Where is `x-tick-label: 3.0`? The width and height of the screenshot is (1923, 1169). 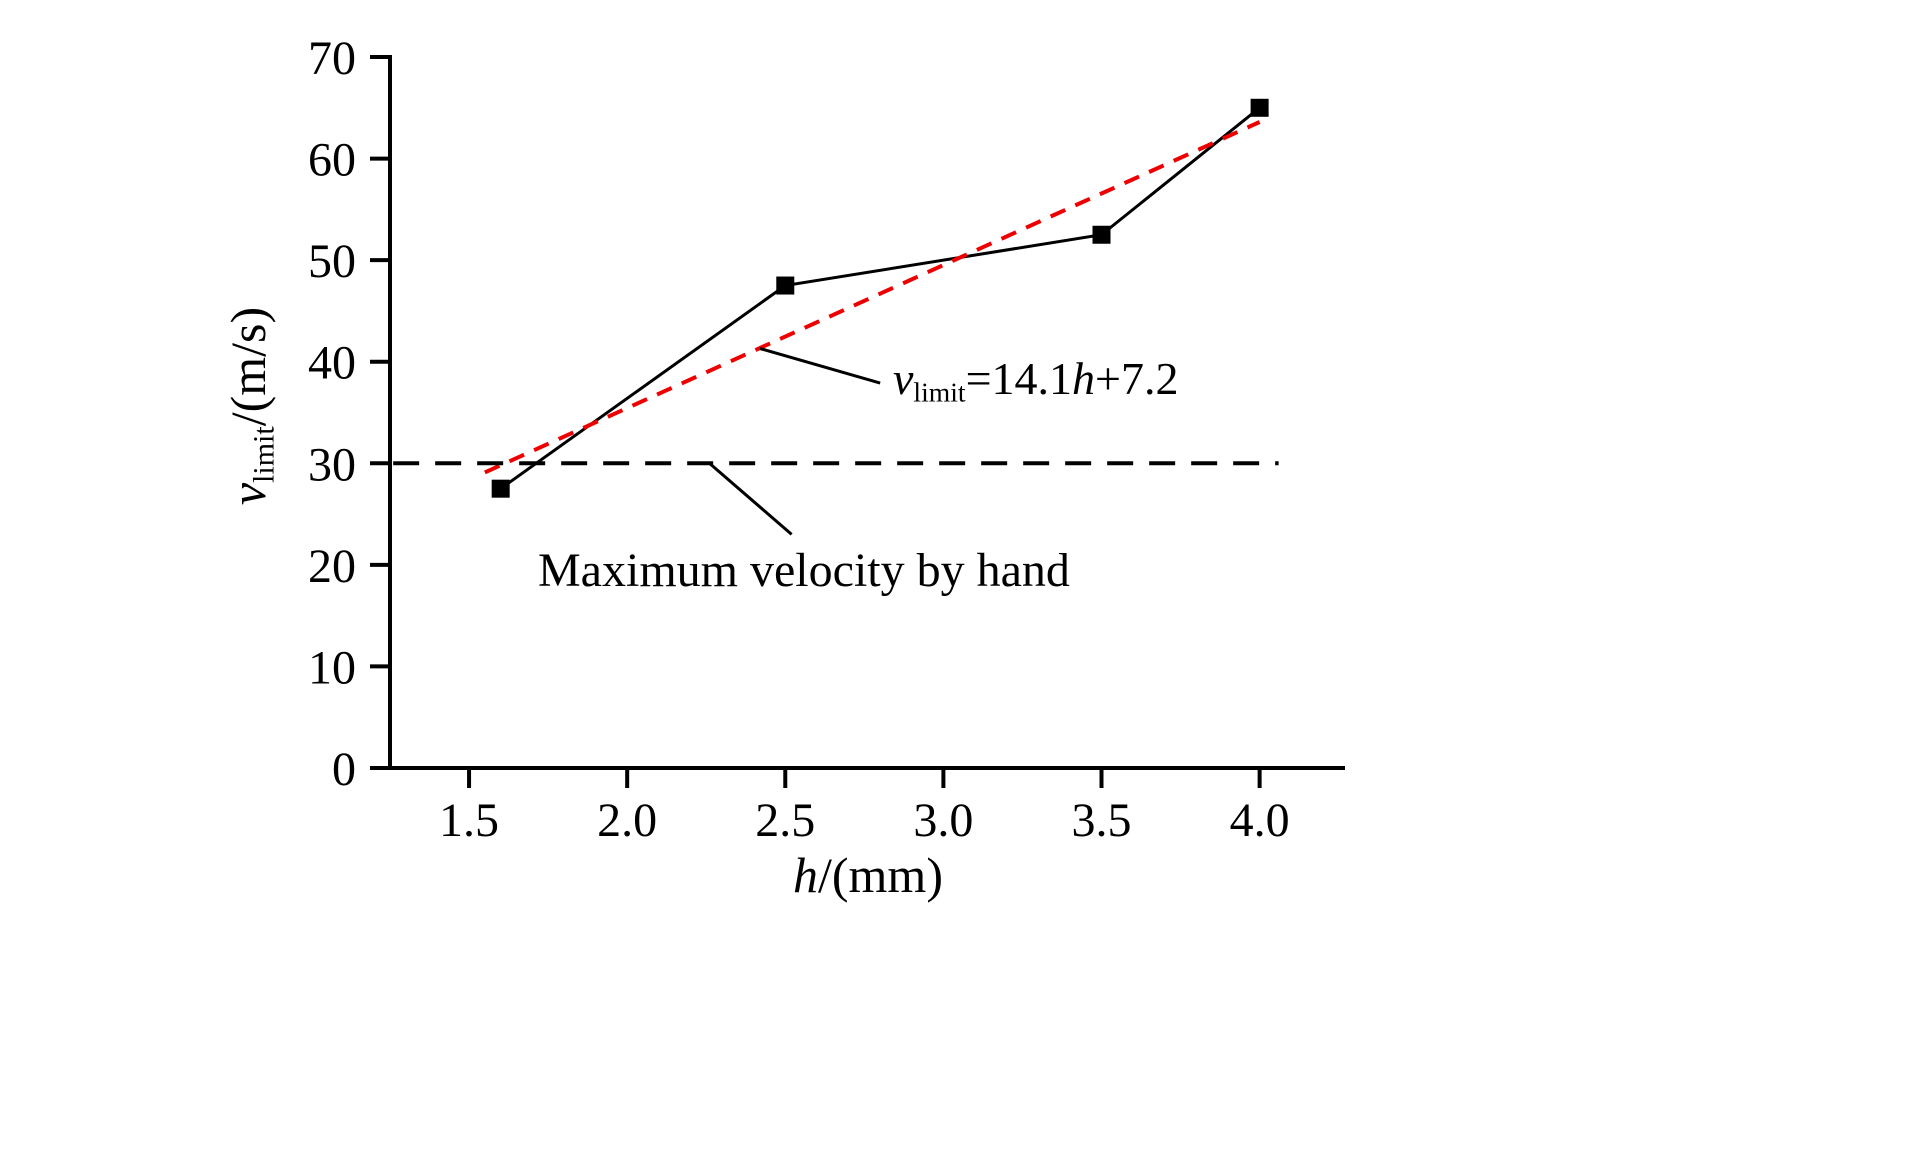 x-tick-label: 3.0 is located at coordinates (943, 820).